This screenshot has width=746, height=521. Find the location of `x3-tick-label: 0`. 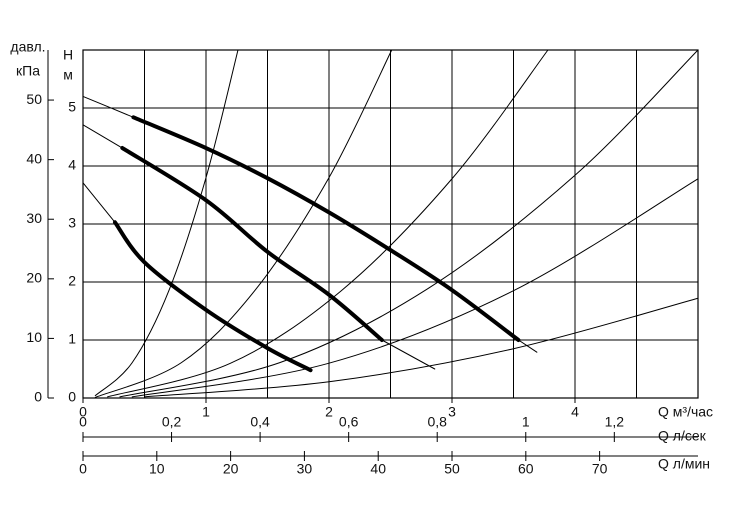

x3-tick-label: 0 is located at coordinates (83, 469).